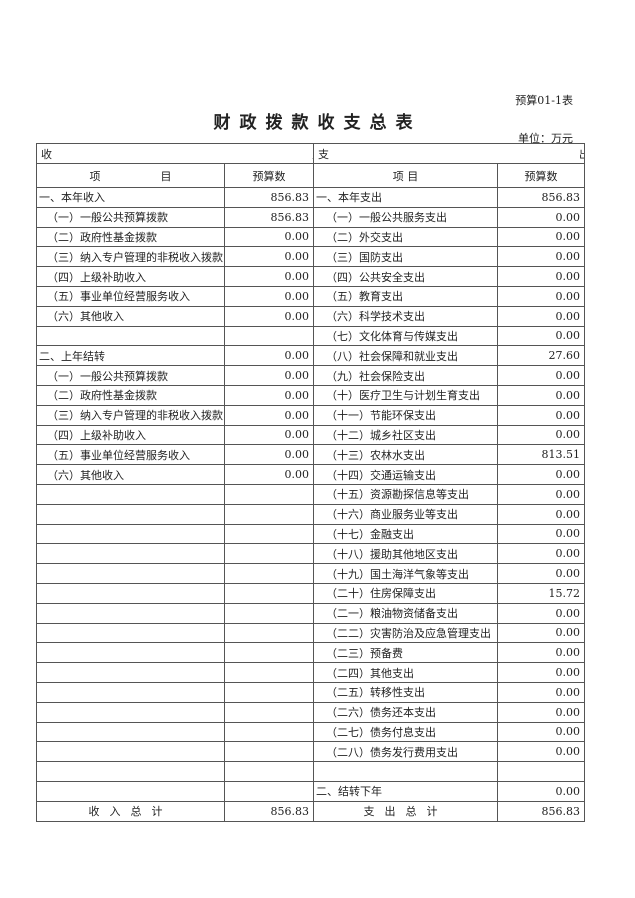 Image resolution: width=635 pixels, height=898 pixels. Describe the element at coordinates (405, 175) in the screenshot. I see `expense-item-header: 项 目` at that location.